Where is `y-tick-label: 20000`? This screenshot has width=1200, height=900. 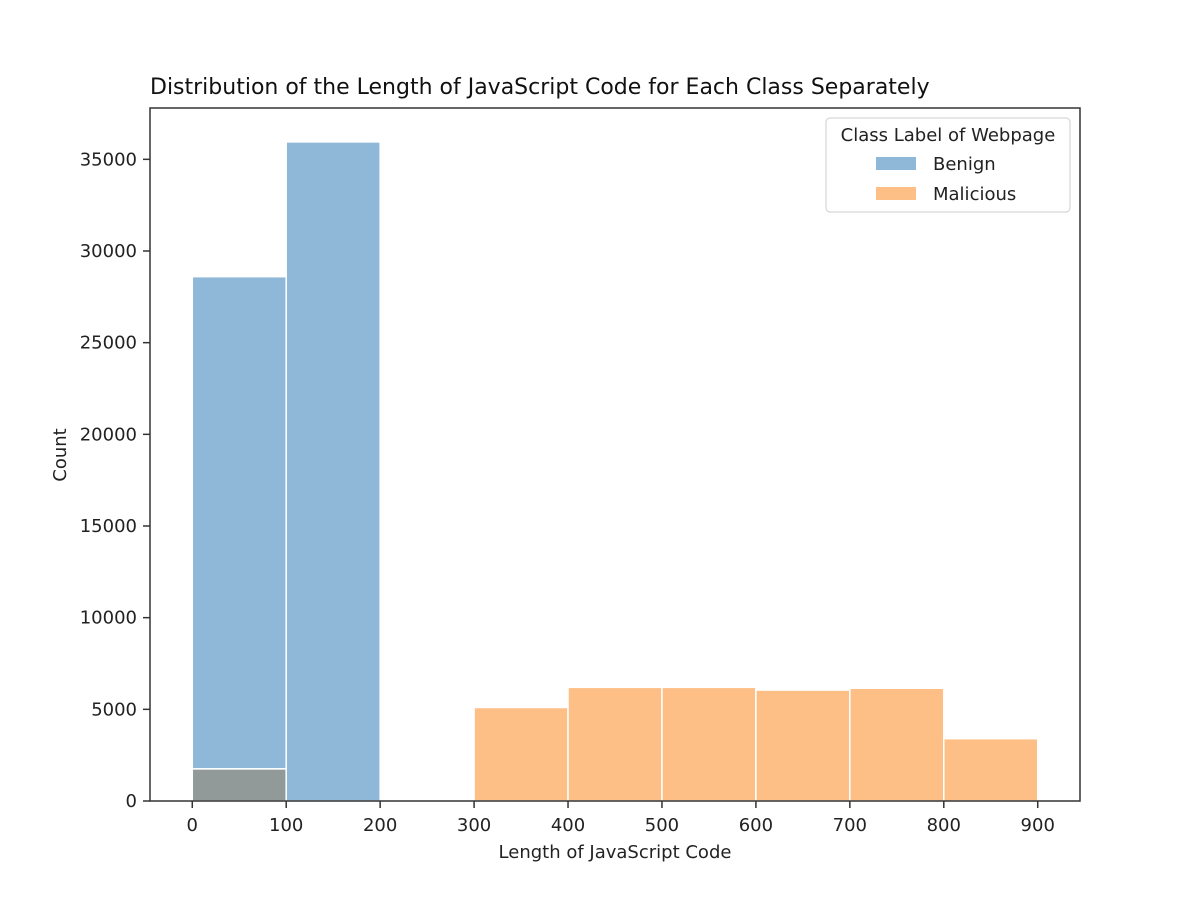
y-tick-label: 20000 is located at coordinates (108, 434).